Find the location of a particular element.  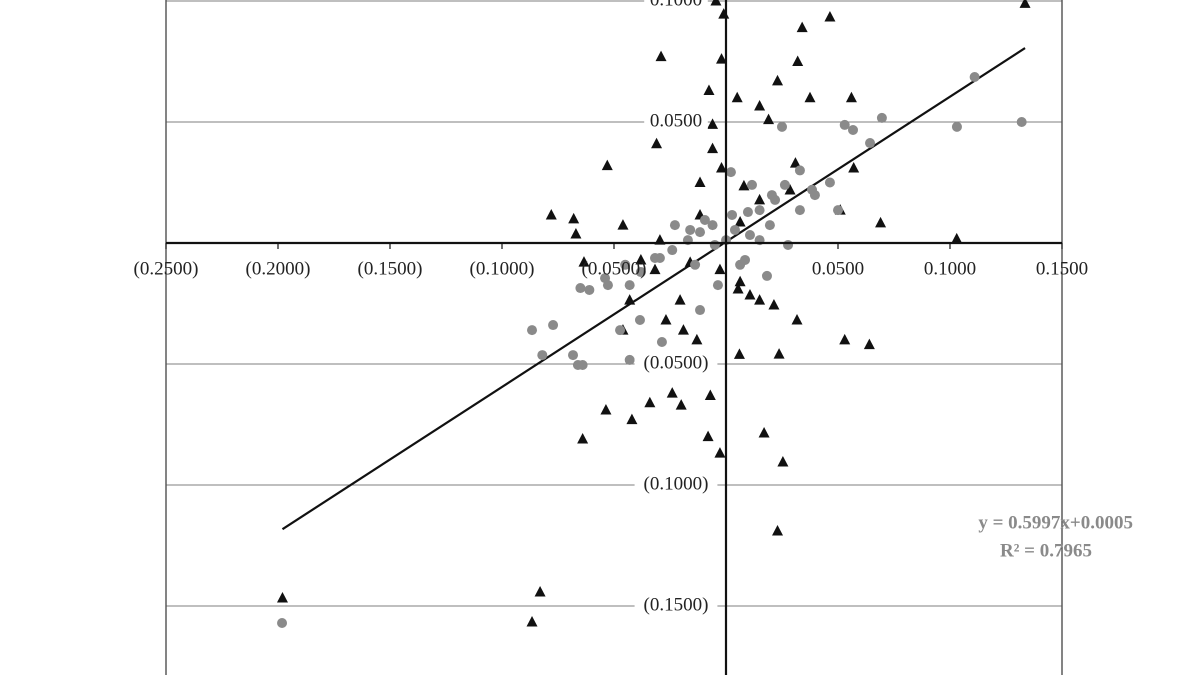

y-tick-label: (0.1500) is located at coordinates (676, 604).